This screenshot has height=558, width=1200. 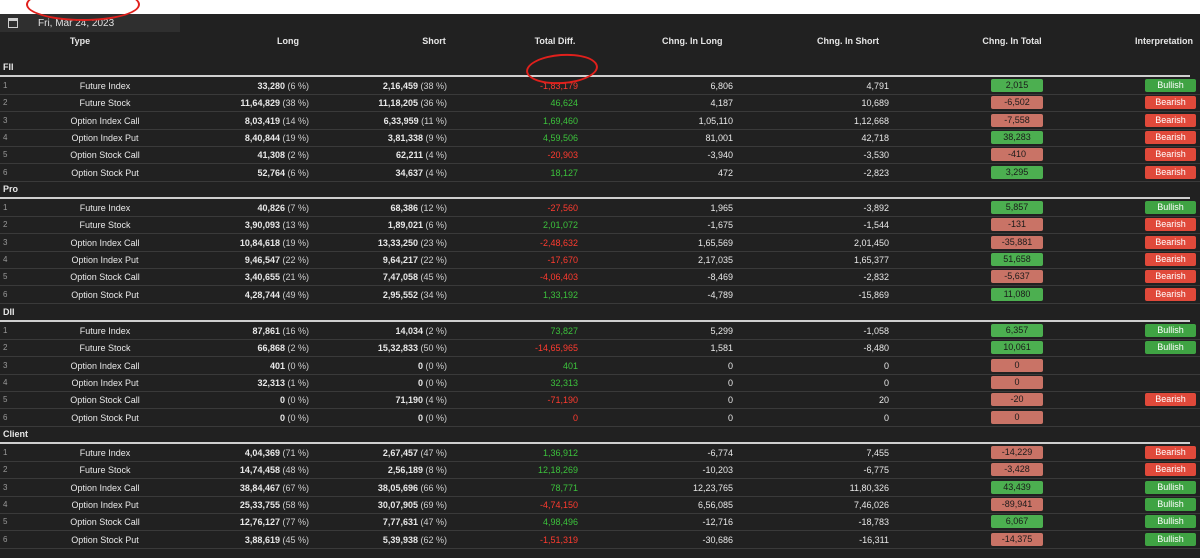 What do you see at coordinates (274, 103) in the screenshot?
I see `long-cell: 11,64,829 (38 %)` at bounding box center [274, 103].